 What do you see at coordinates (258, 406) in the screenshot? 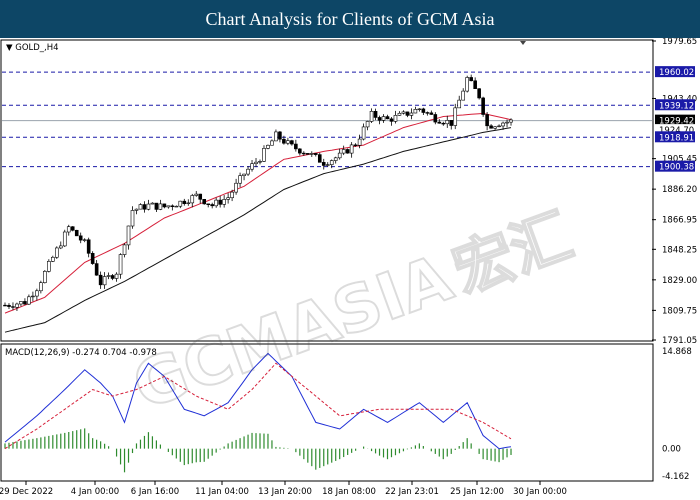
I see `signal-line` at bounding box center [258, 406].